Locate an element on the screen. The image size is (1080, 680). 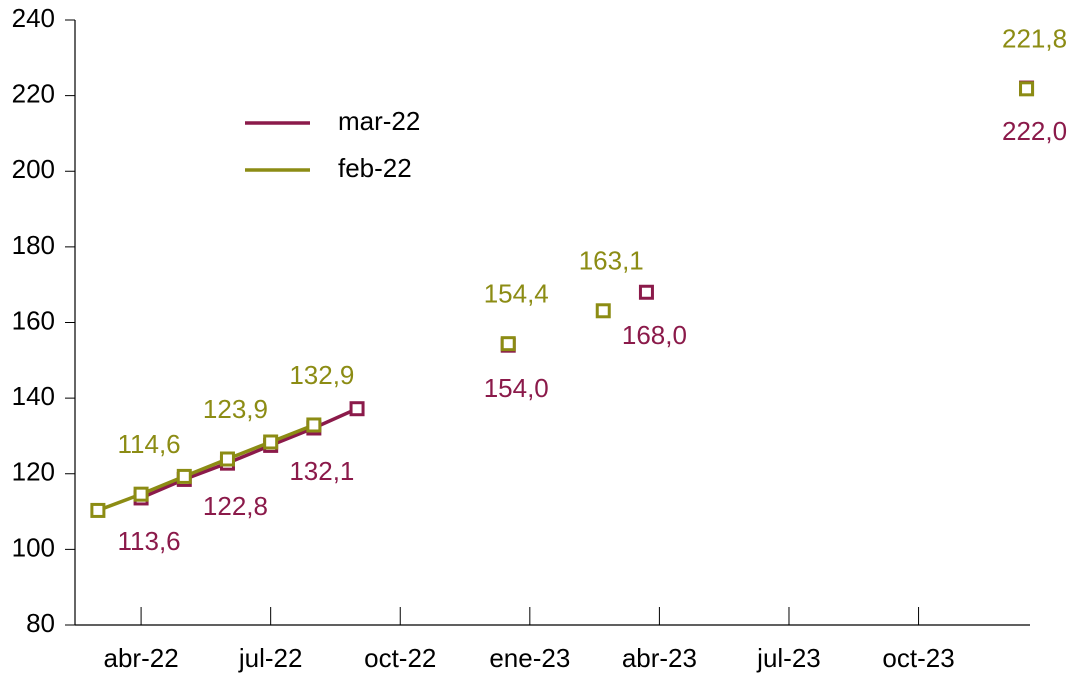
data-label: 132,1 is located at coordinates (321, 471).